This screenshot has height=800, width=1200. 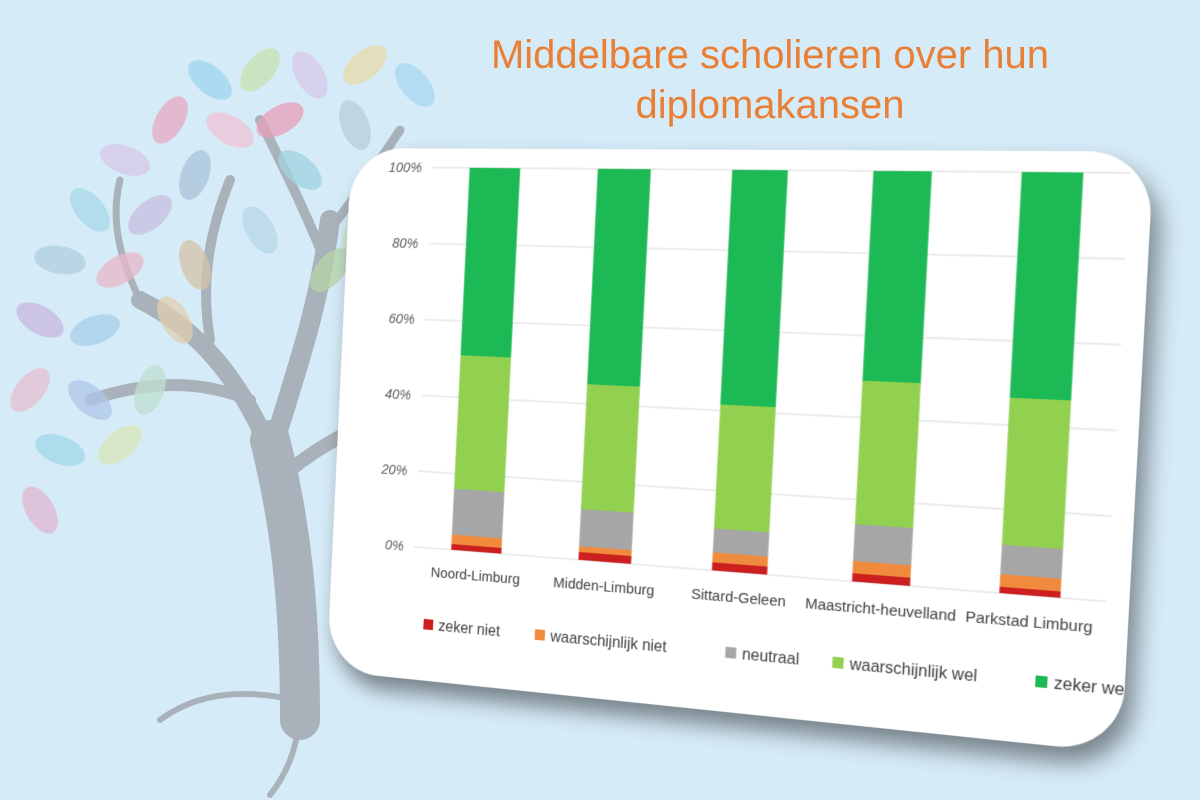 I want to click on title-line-1: Middelbare scholieren over hun, so click(x=770, y=55).